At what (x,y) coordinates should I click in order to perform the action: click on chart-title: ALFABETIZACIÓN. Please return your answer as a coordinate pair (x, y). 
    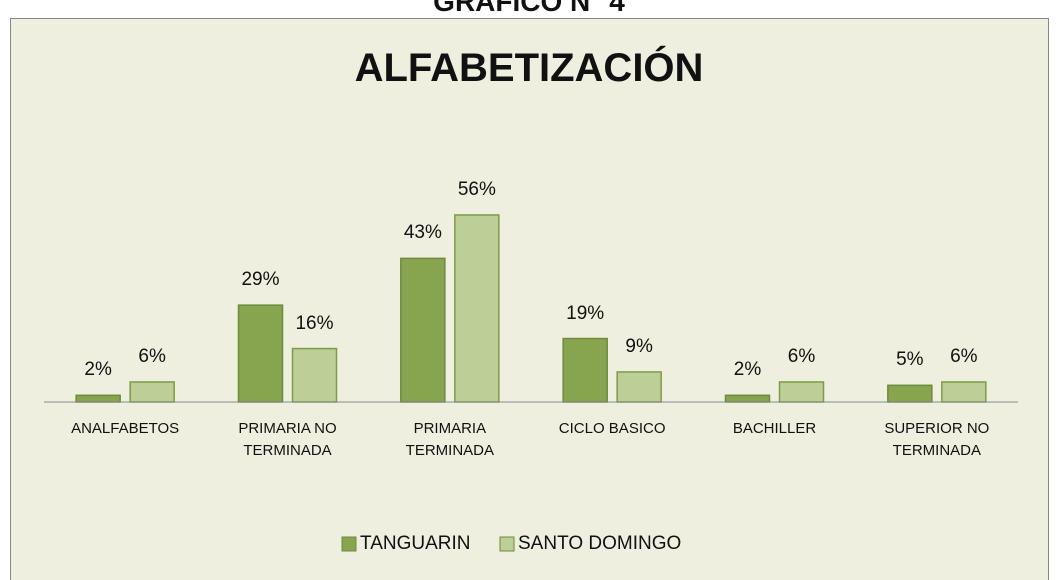
    Looking at the image, I should click on (529, 68).